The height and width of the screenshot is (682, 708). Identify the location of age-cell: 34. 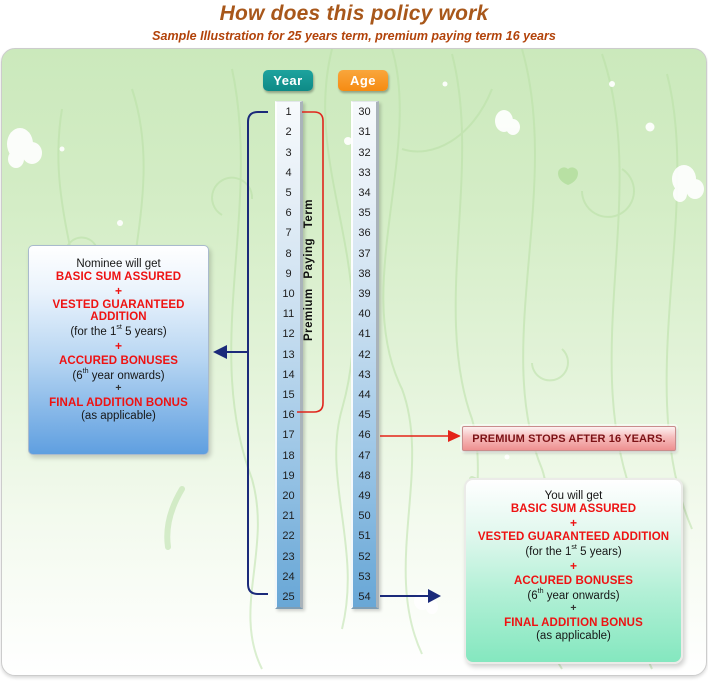
(364, 192).